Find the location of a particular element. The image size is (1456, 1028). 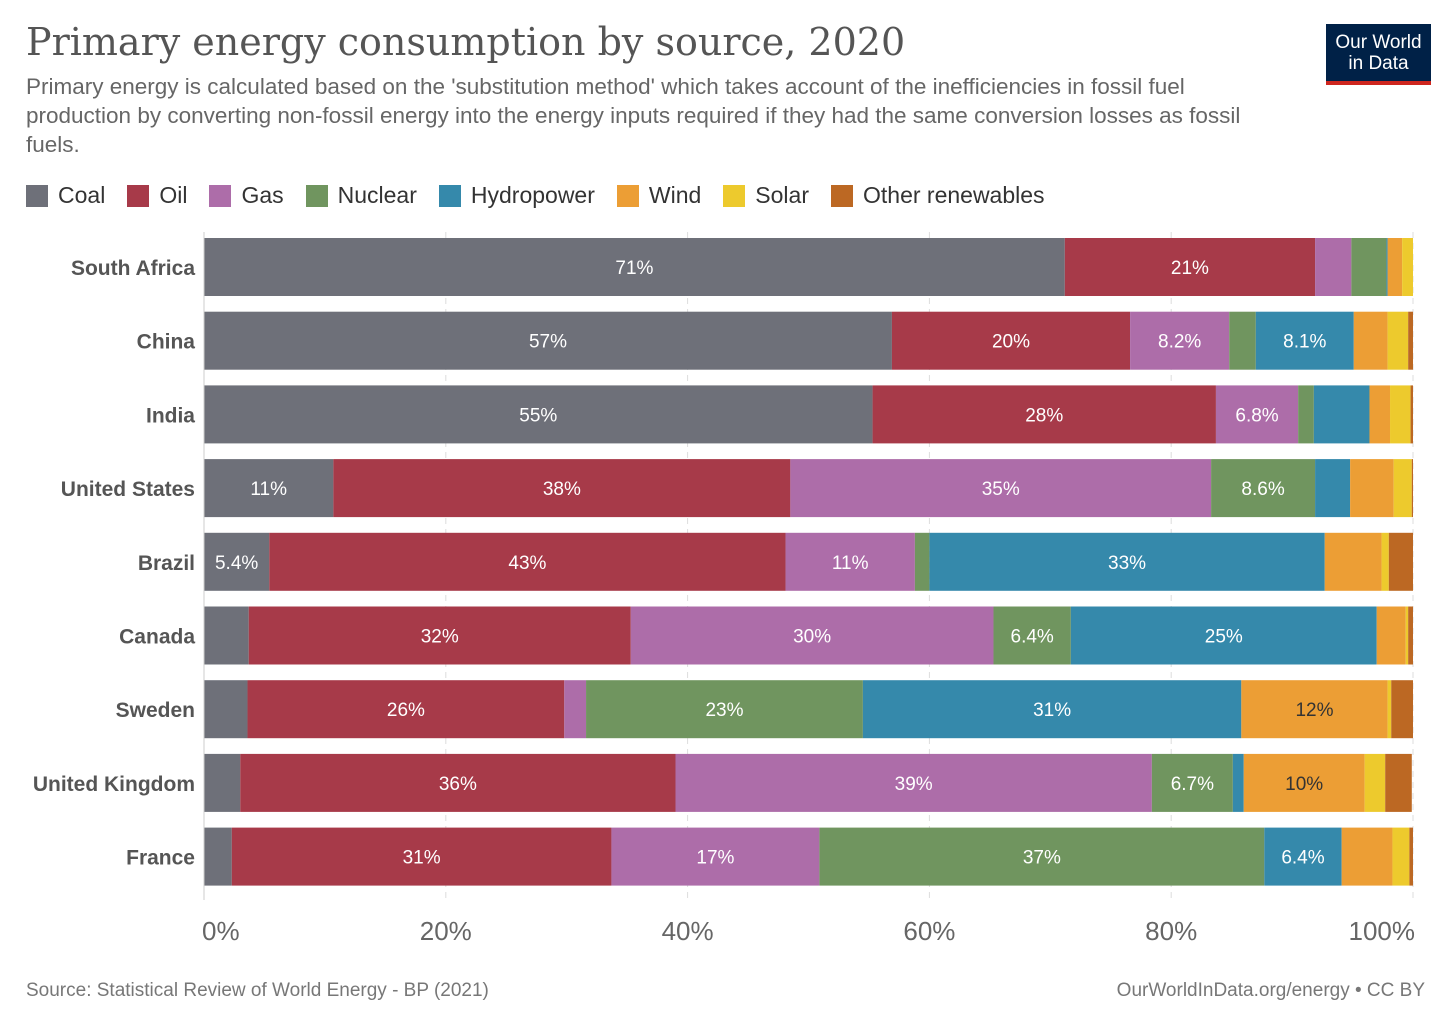

credit-note: OurWorldInData.org/energy • CC BY is located at coordinates (1270, 990).